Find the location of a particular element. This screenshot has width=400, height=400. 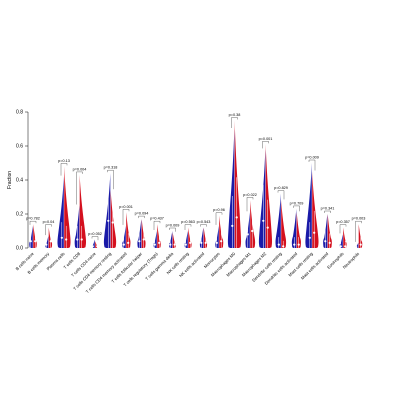

pvalue-bracket: p=0.022 is located at coordinates (250, 202).